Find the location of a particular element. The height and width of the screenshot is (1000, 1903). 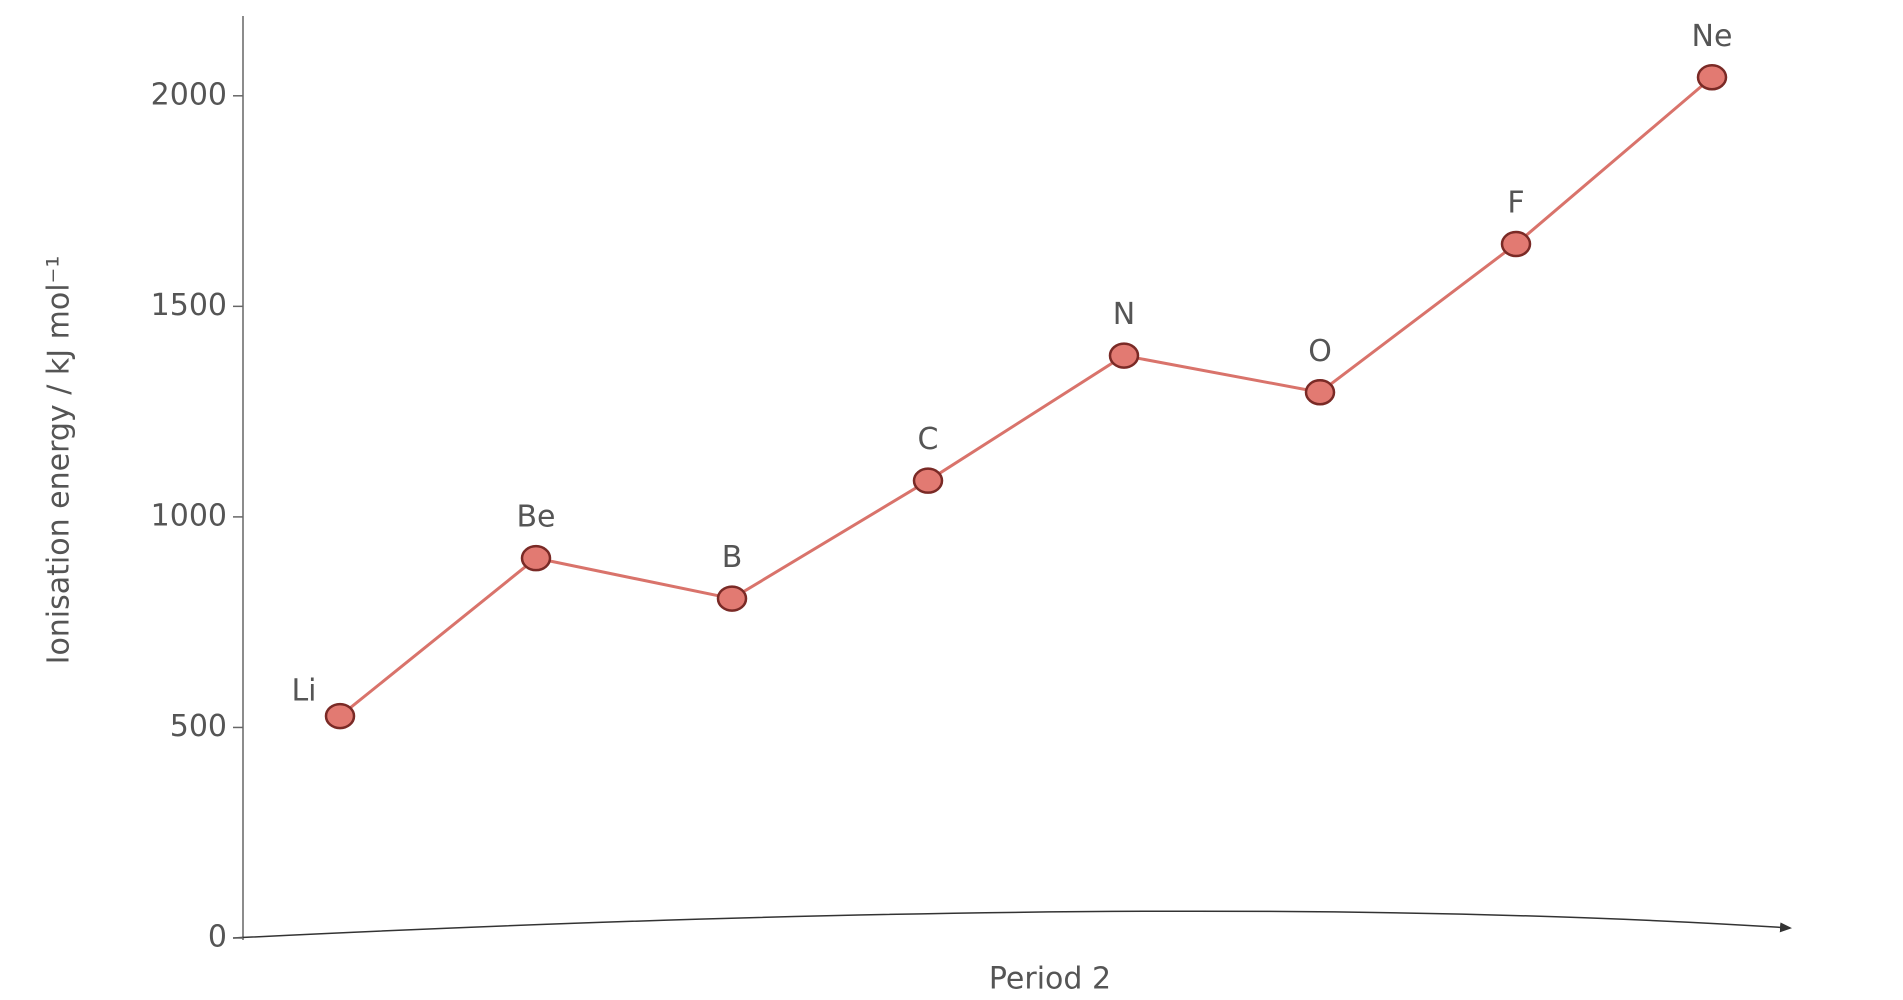

point-label: B is located at coordinates (732, 557).